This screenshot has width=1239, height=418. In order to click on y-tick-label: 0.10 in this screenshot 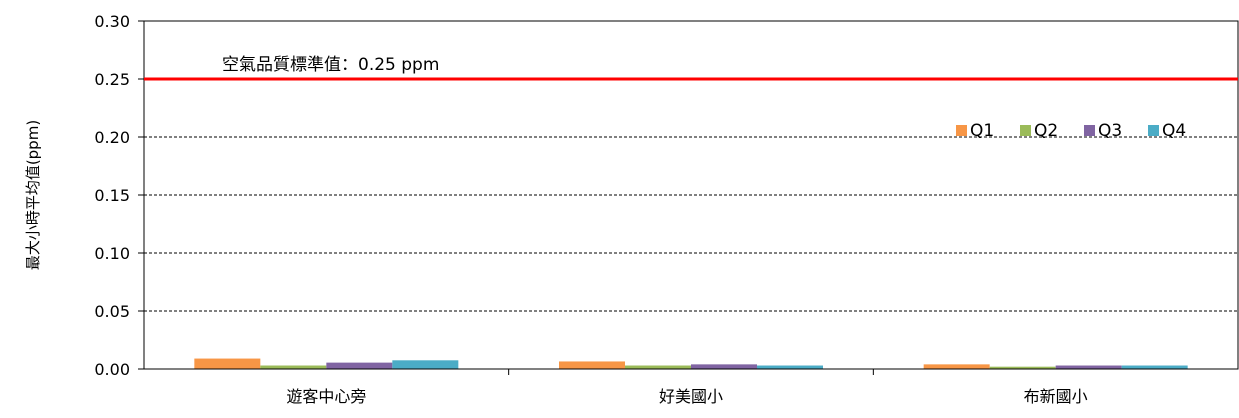, I will do `click(112, 253)`.